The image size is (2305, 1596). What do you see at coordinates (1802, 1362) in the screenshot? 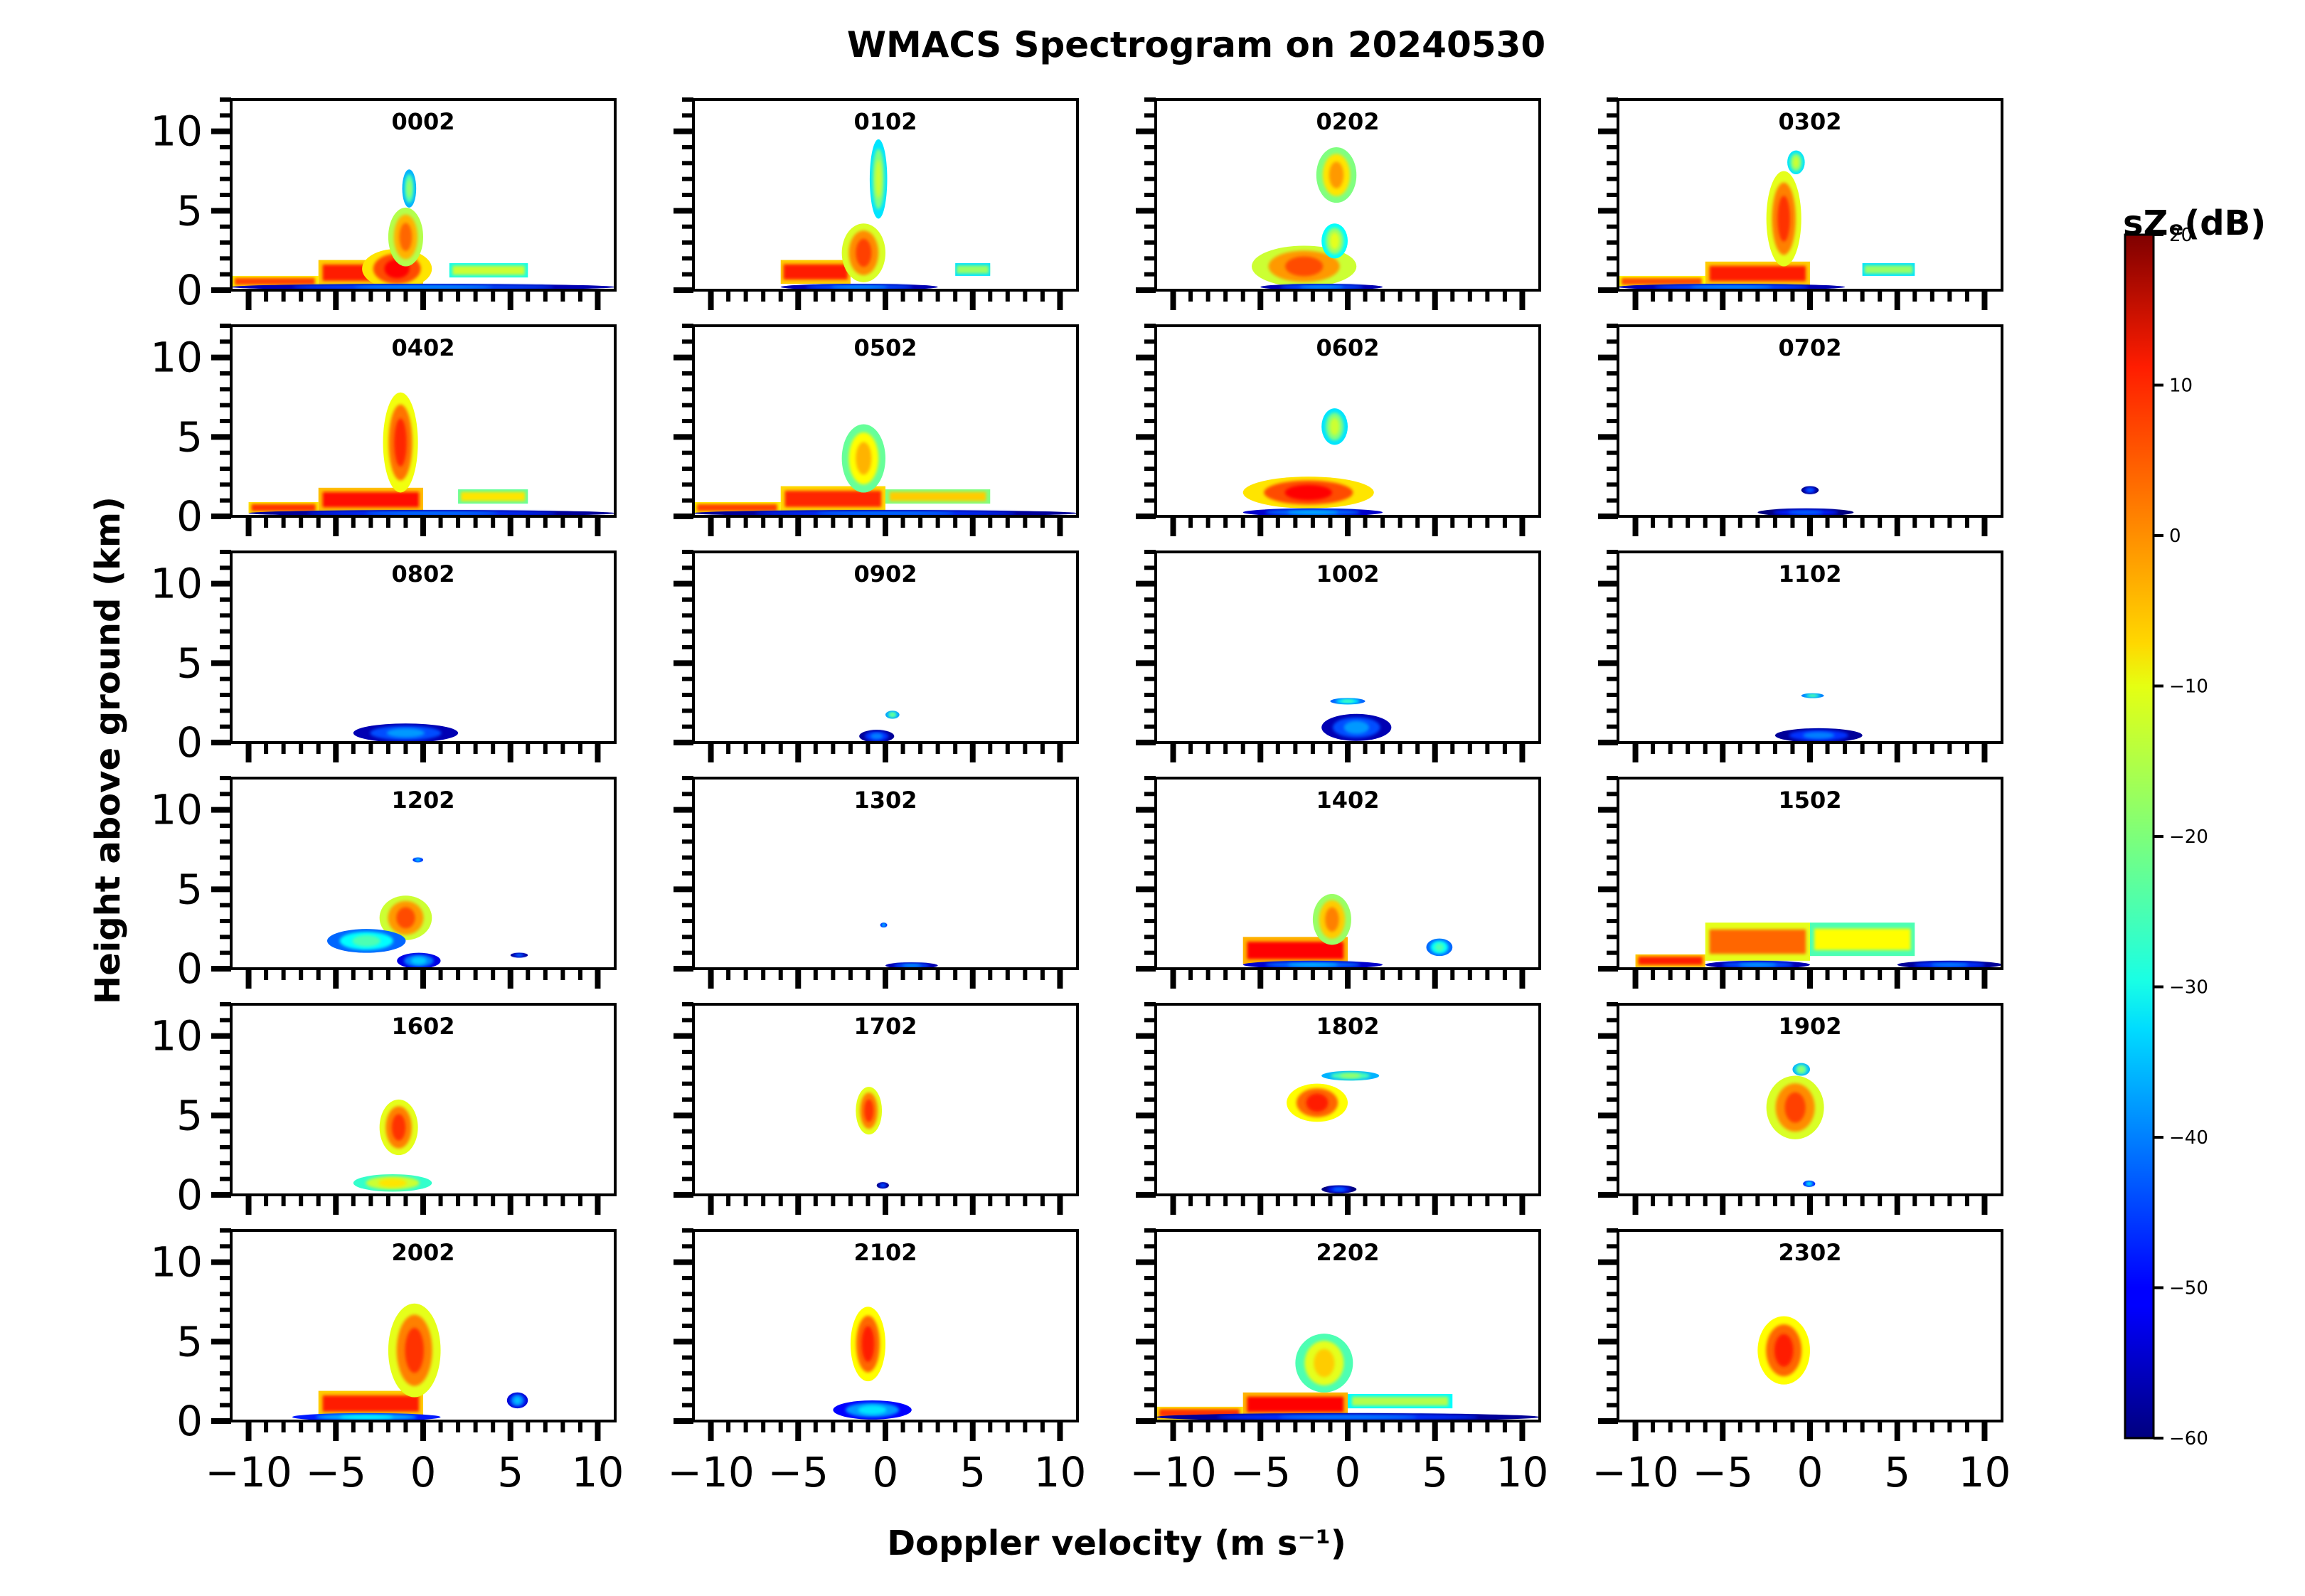
I see `panel-2302: 2302 −10 −5 0 5 10` at bounding box center [1802, 1362].